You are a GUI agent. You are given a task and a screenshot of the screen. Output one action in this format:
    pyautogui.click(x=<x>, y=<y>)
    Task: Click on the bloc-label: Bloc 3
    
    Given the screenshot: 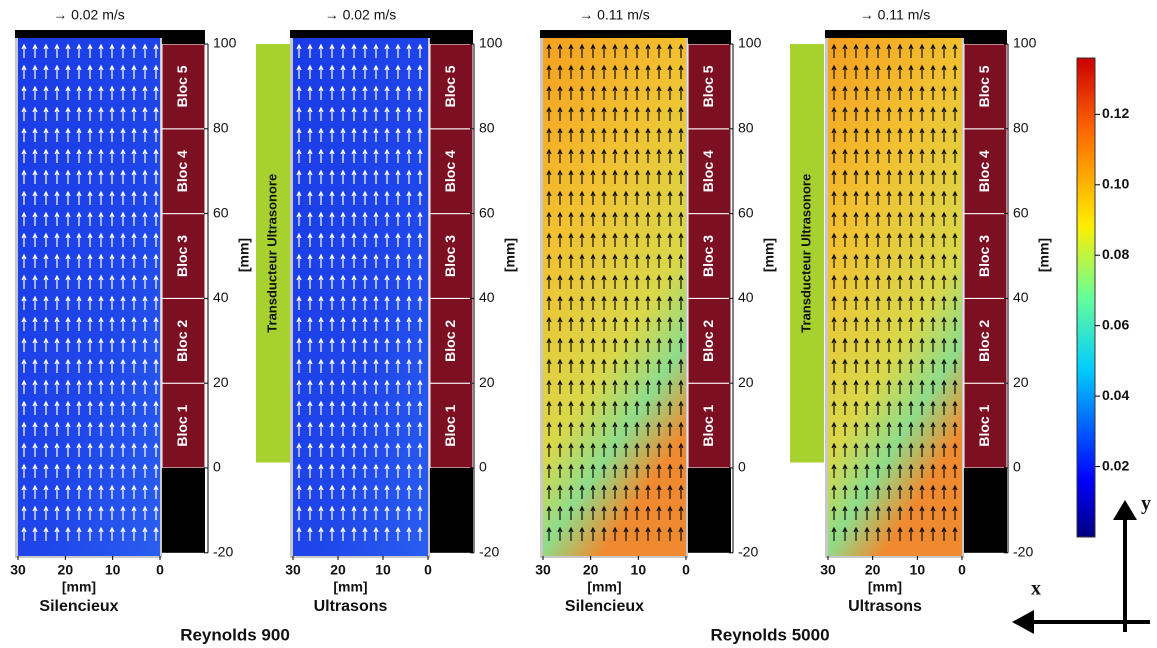 What is the action you would take?
    pyautogui.click(x=984, y=256)
    